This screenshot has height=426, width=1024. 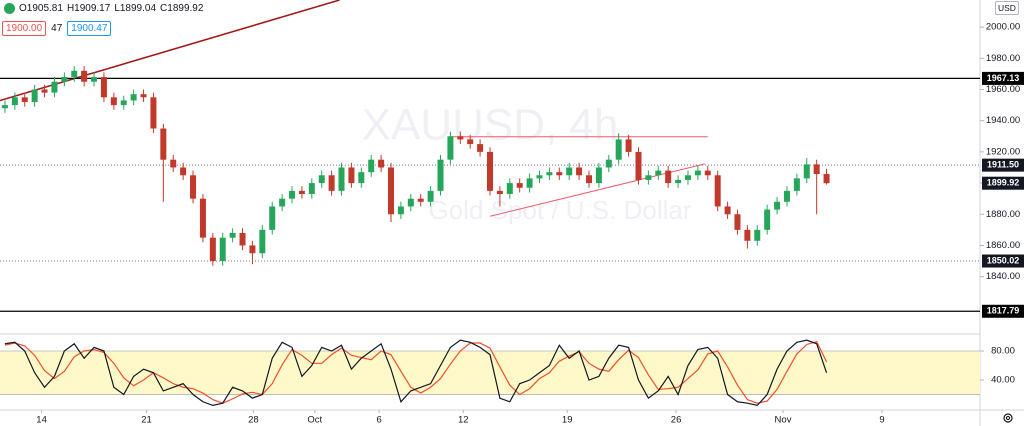 What do you see at coordinates (170, 51) in the screenshot?
I see `trendline` at bounding box center [170, 51].